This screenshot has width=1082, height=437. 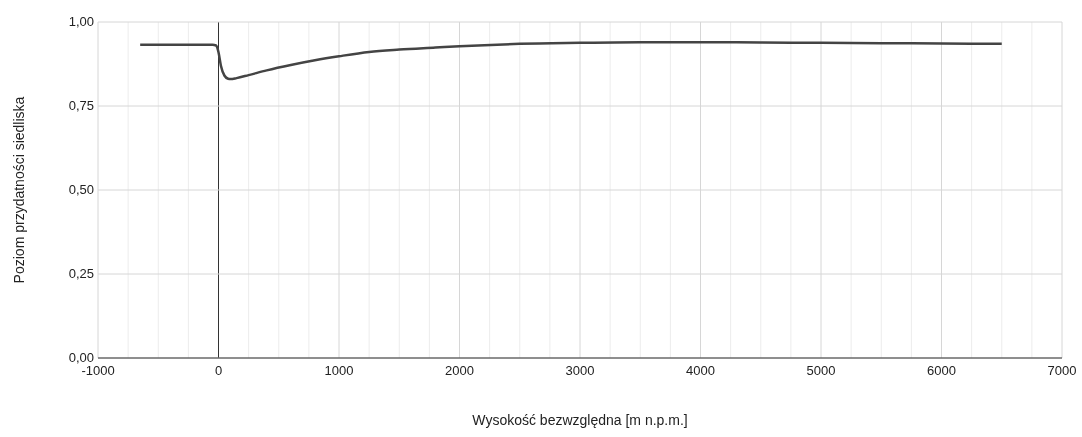 What do you see at coordinates (821, 370) in the screenshot?
I see `x-tick-label: 5000` at bounding box center [821, 370].